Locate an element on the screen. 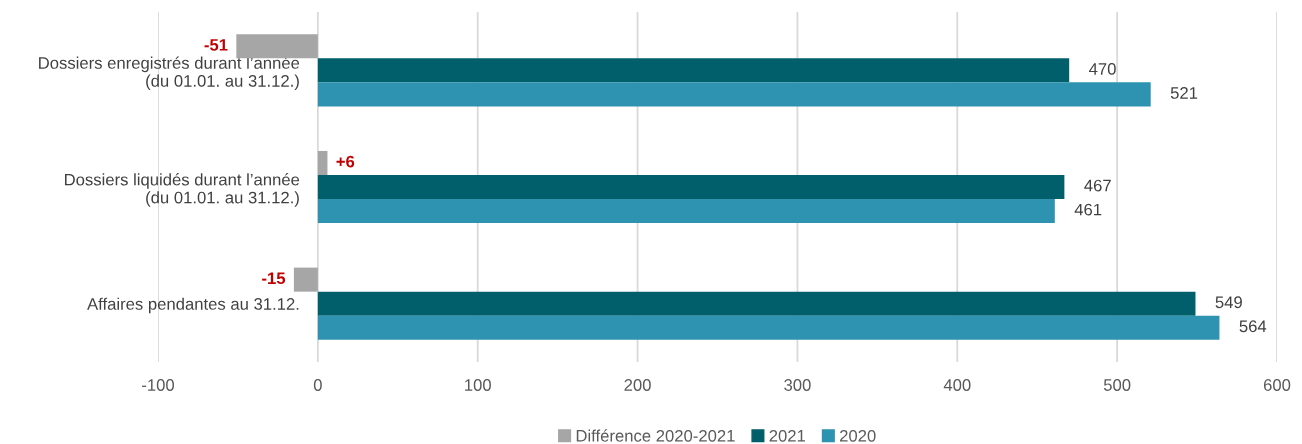 The image size is (1302, 444). x-tick-label: 0 is located at coordinates (317, 385).